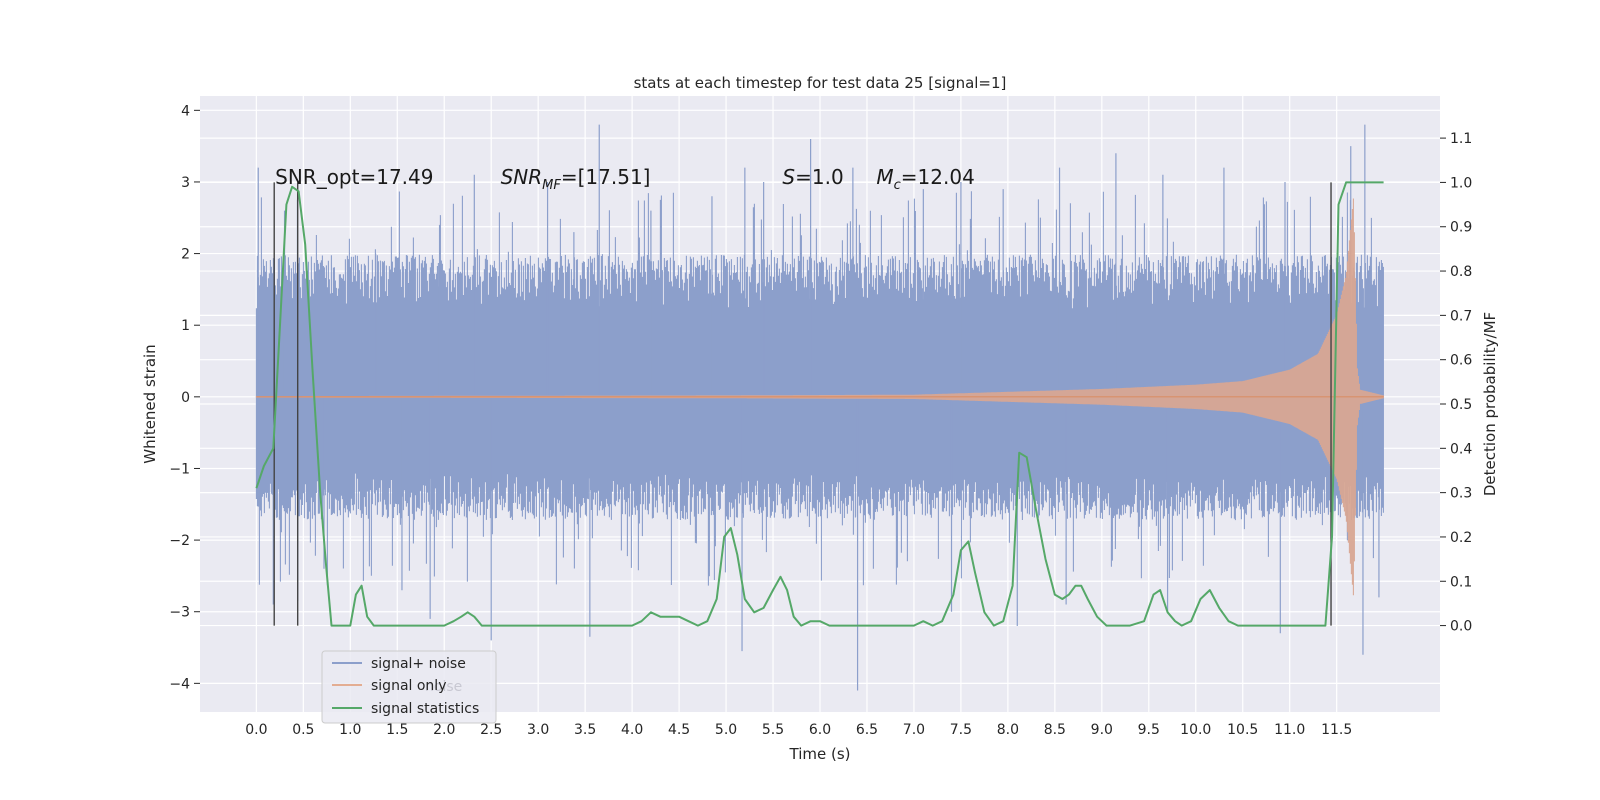 This screenshot has width=1600, height=800. Describe the element at coordinates (185, 183) in the screenshot. I see `y-tick-label: 3` at that location.